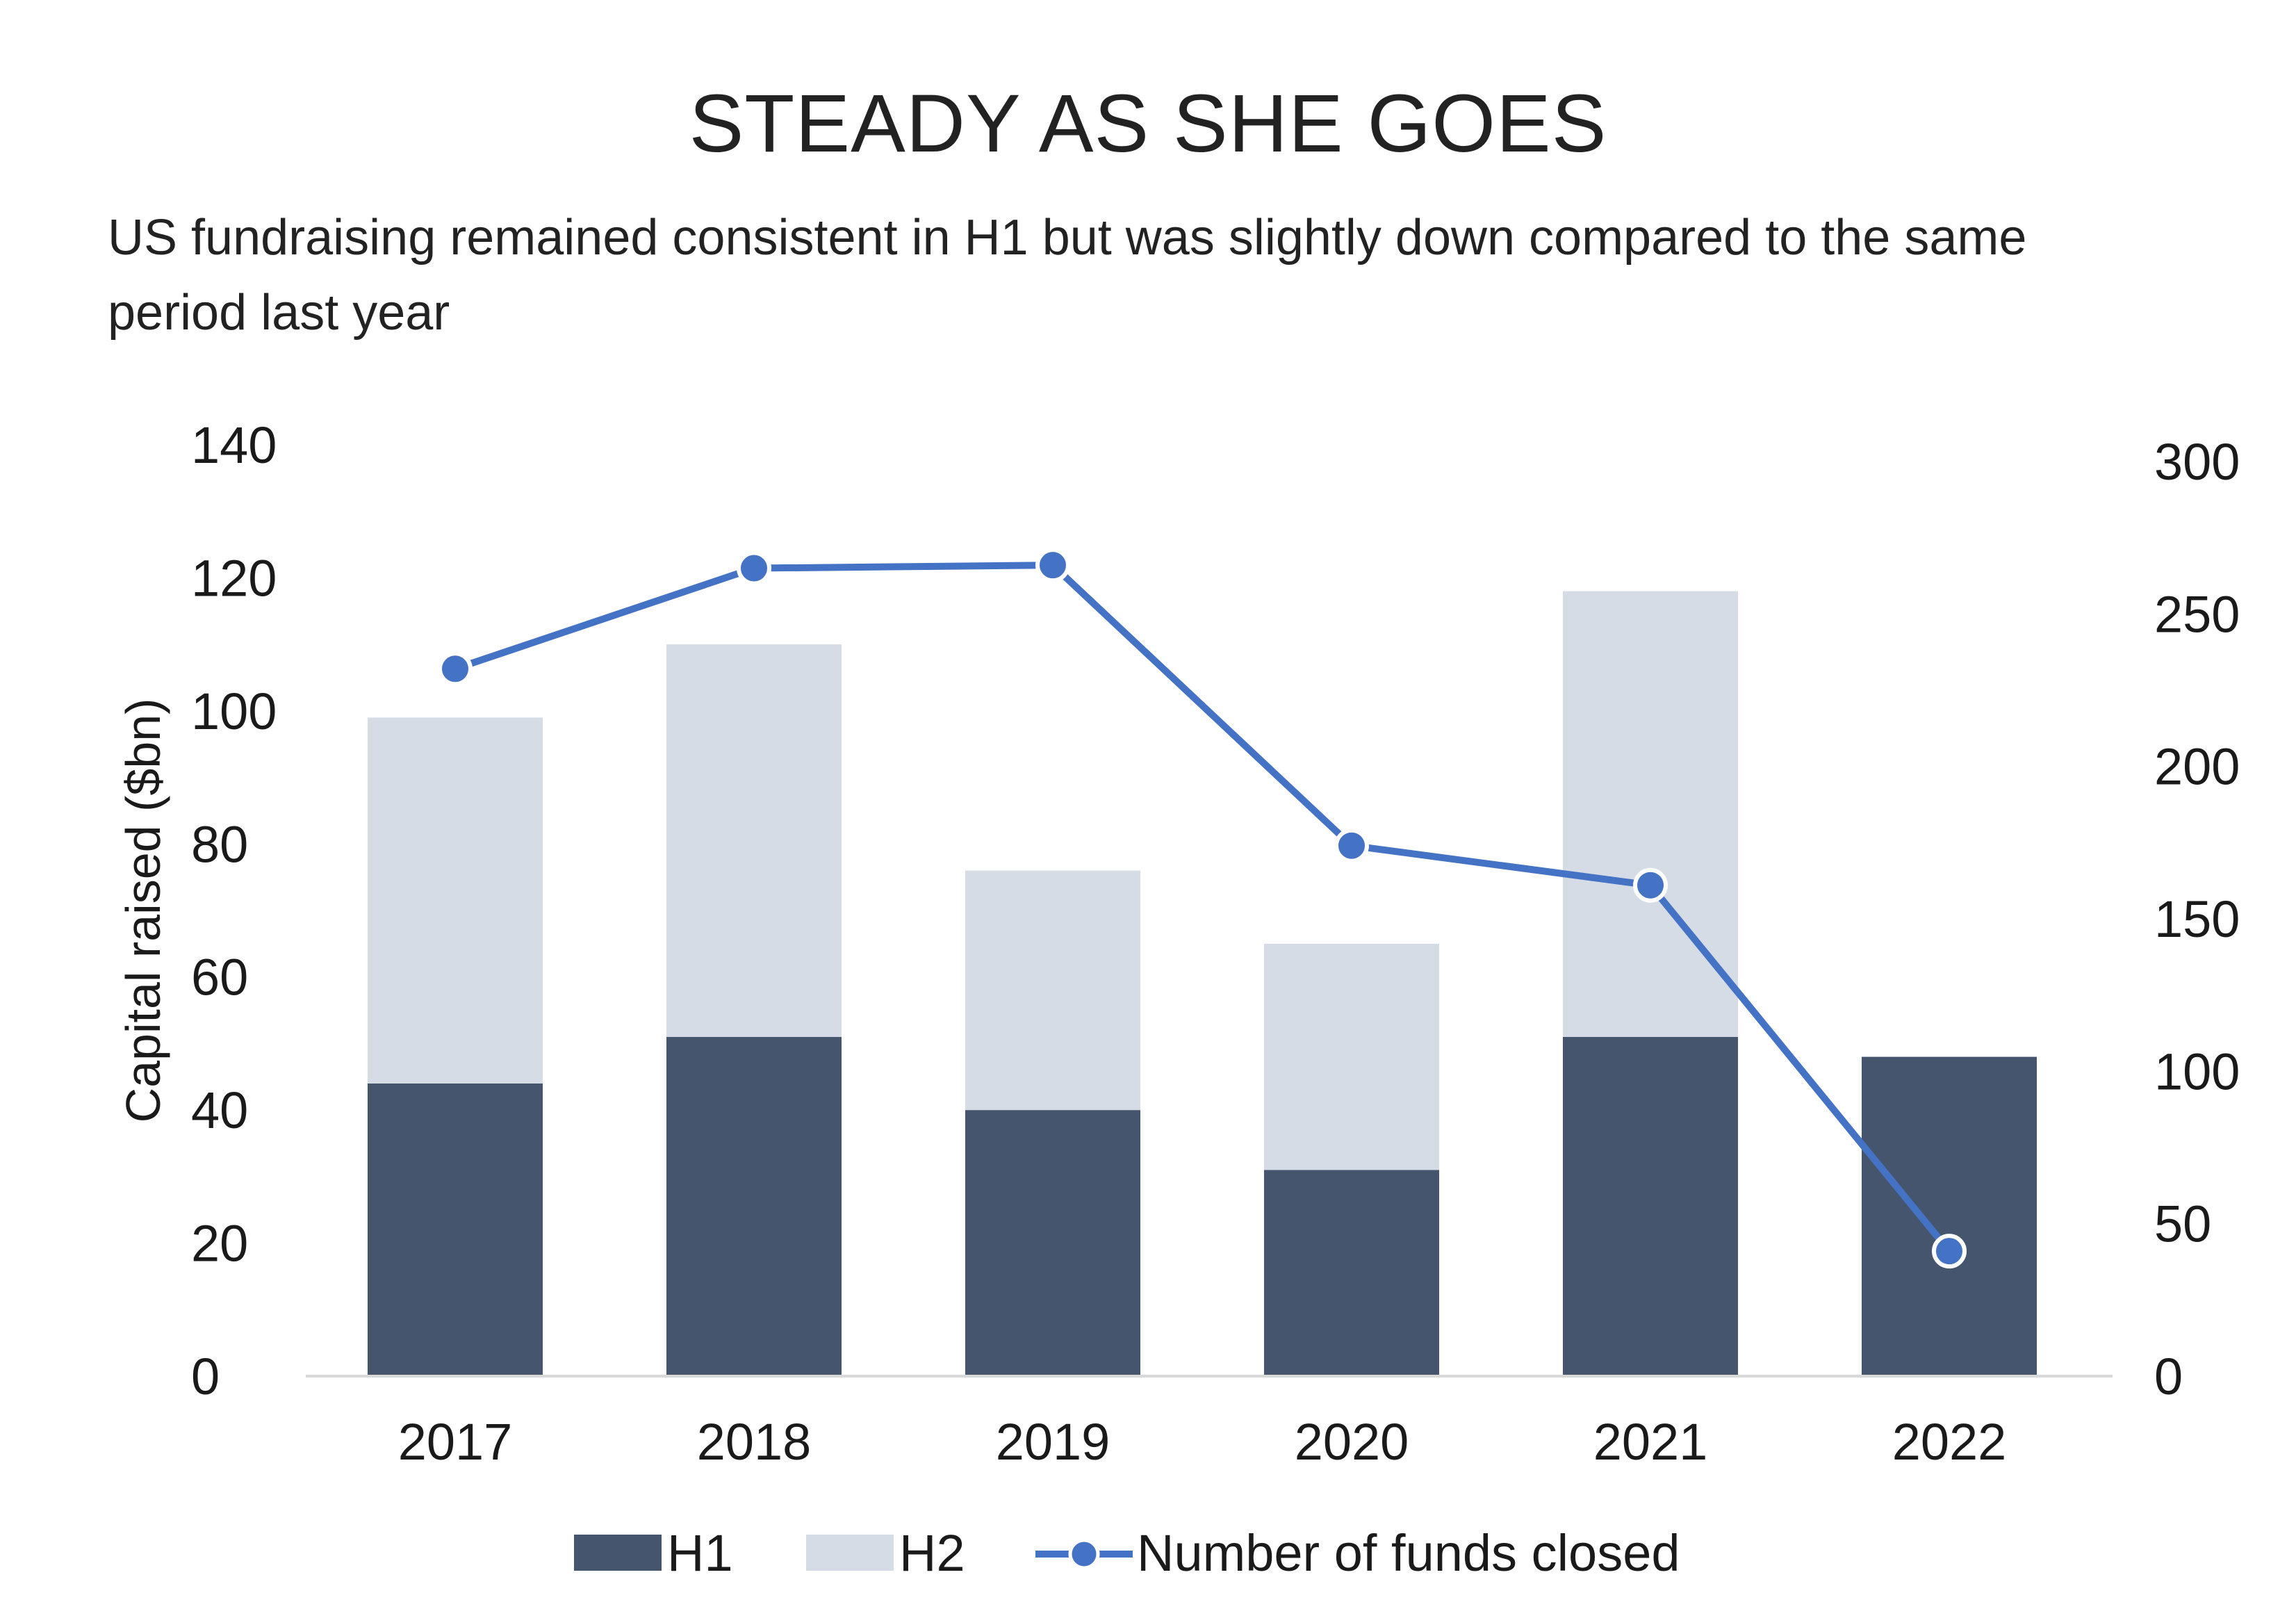 This screenshot has height=1618, width=2296. What do you see at coordinates (234, 910) in the screenshot?
I see `y-axis-ticks: 0 20 40 60 80 100 120 140` at bounding box center [234, 910].